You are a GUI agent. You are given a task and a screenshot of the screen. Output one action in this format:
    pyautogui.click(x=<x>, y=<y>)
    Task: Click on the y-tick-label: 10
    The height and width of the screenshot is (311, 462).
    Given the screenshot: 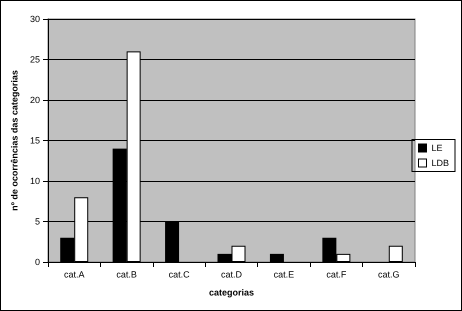 What is the action you would take?
    pyautogui.click(x=35, y=181)
    